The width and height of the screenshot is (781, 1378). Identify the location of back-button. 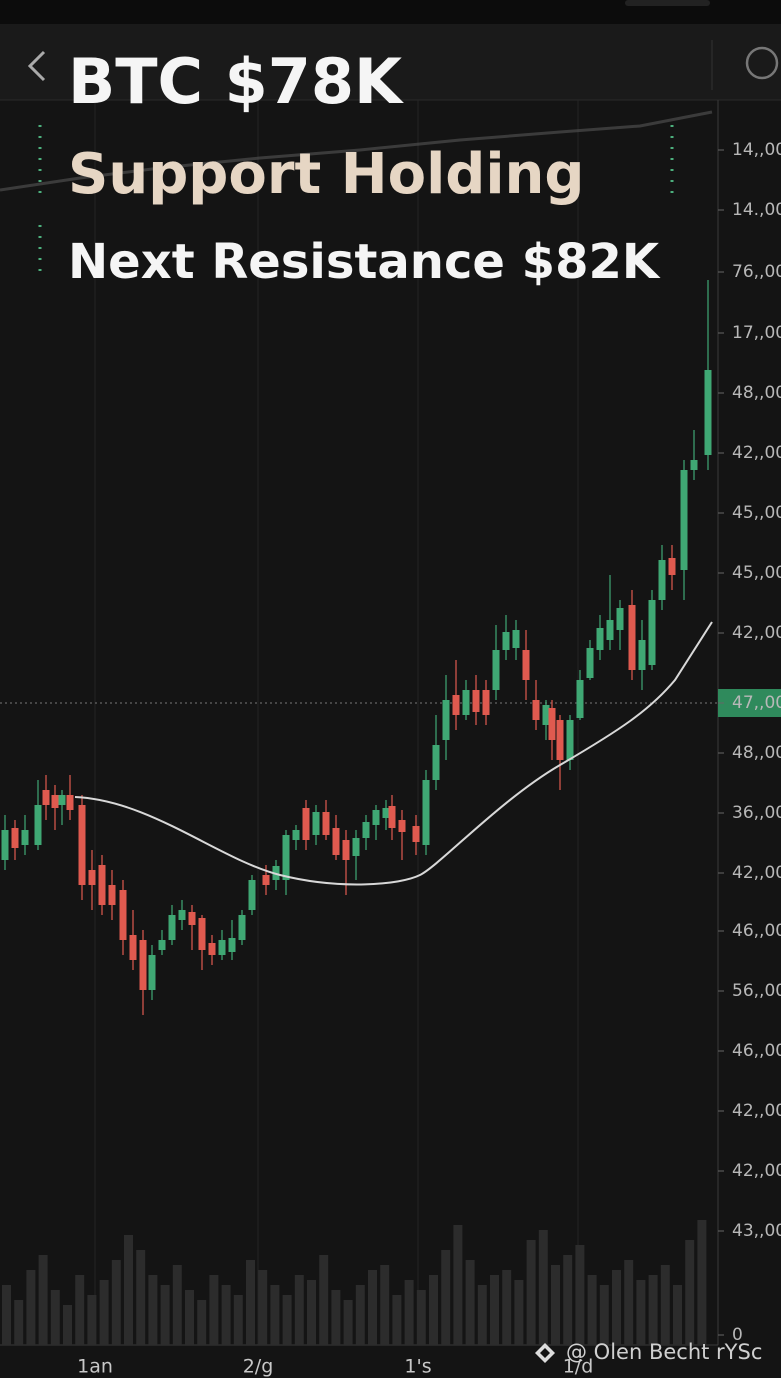
(36, 66).